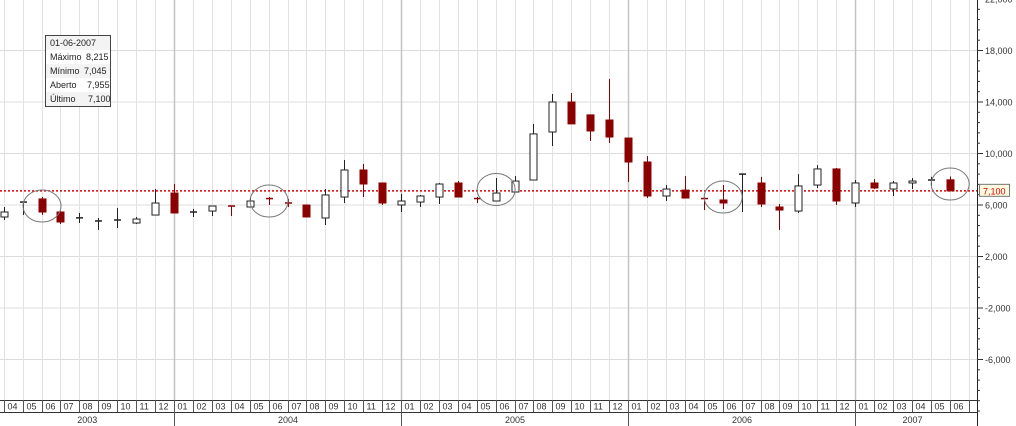 Image resolution: width=1016 pixels, height=426 pixels. What do you see at coordinates (63, 85) in the screenshot?
I see `tooltip-label: Aberto` at bounding box center [63, 85].